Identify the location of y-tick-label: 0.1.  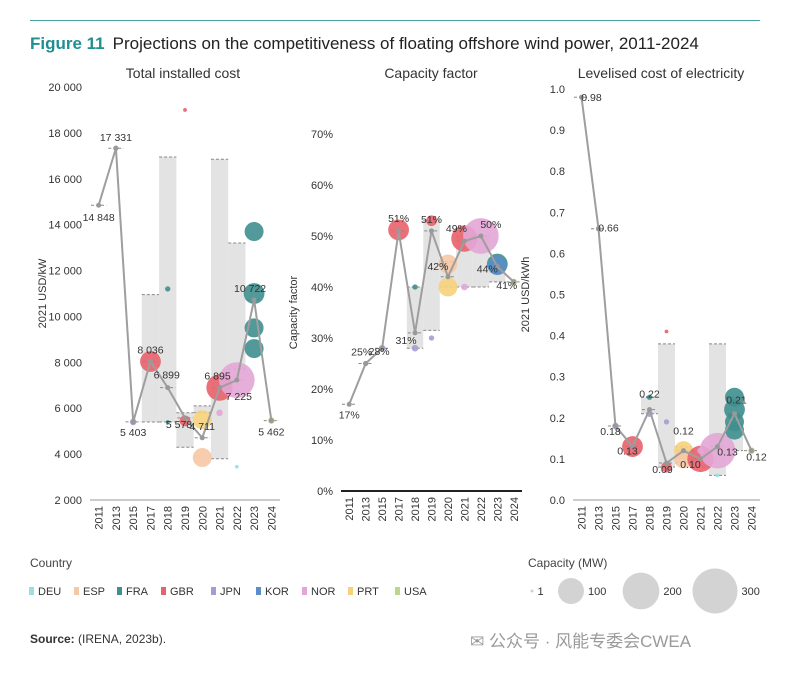
(557, 460).